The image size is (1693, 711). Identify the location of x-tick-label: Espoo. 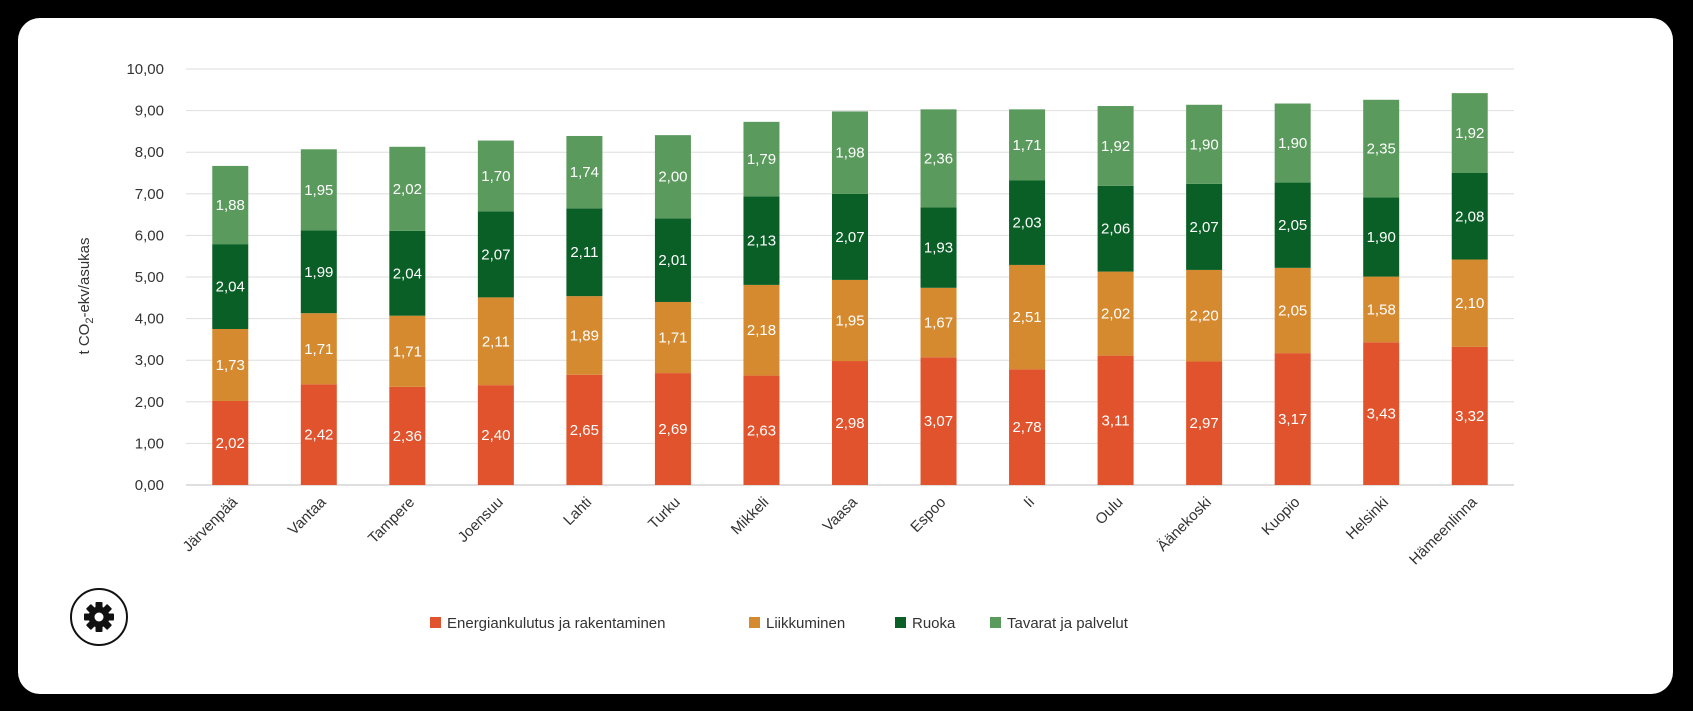
(928, 515).